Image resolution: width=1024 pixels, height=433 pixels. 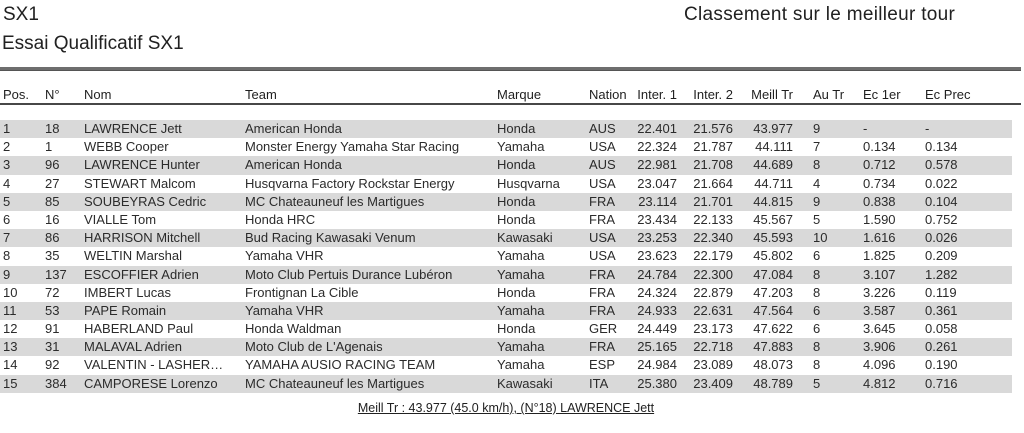 I want to click on cell-num: 85, so click(x=52, y=201).